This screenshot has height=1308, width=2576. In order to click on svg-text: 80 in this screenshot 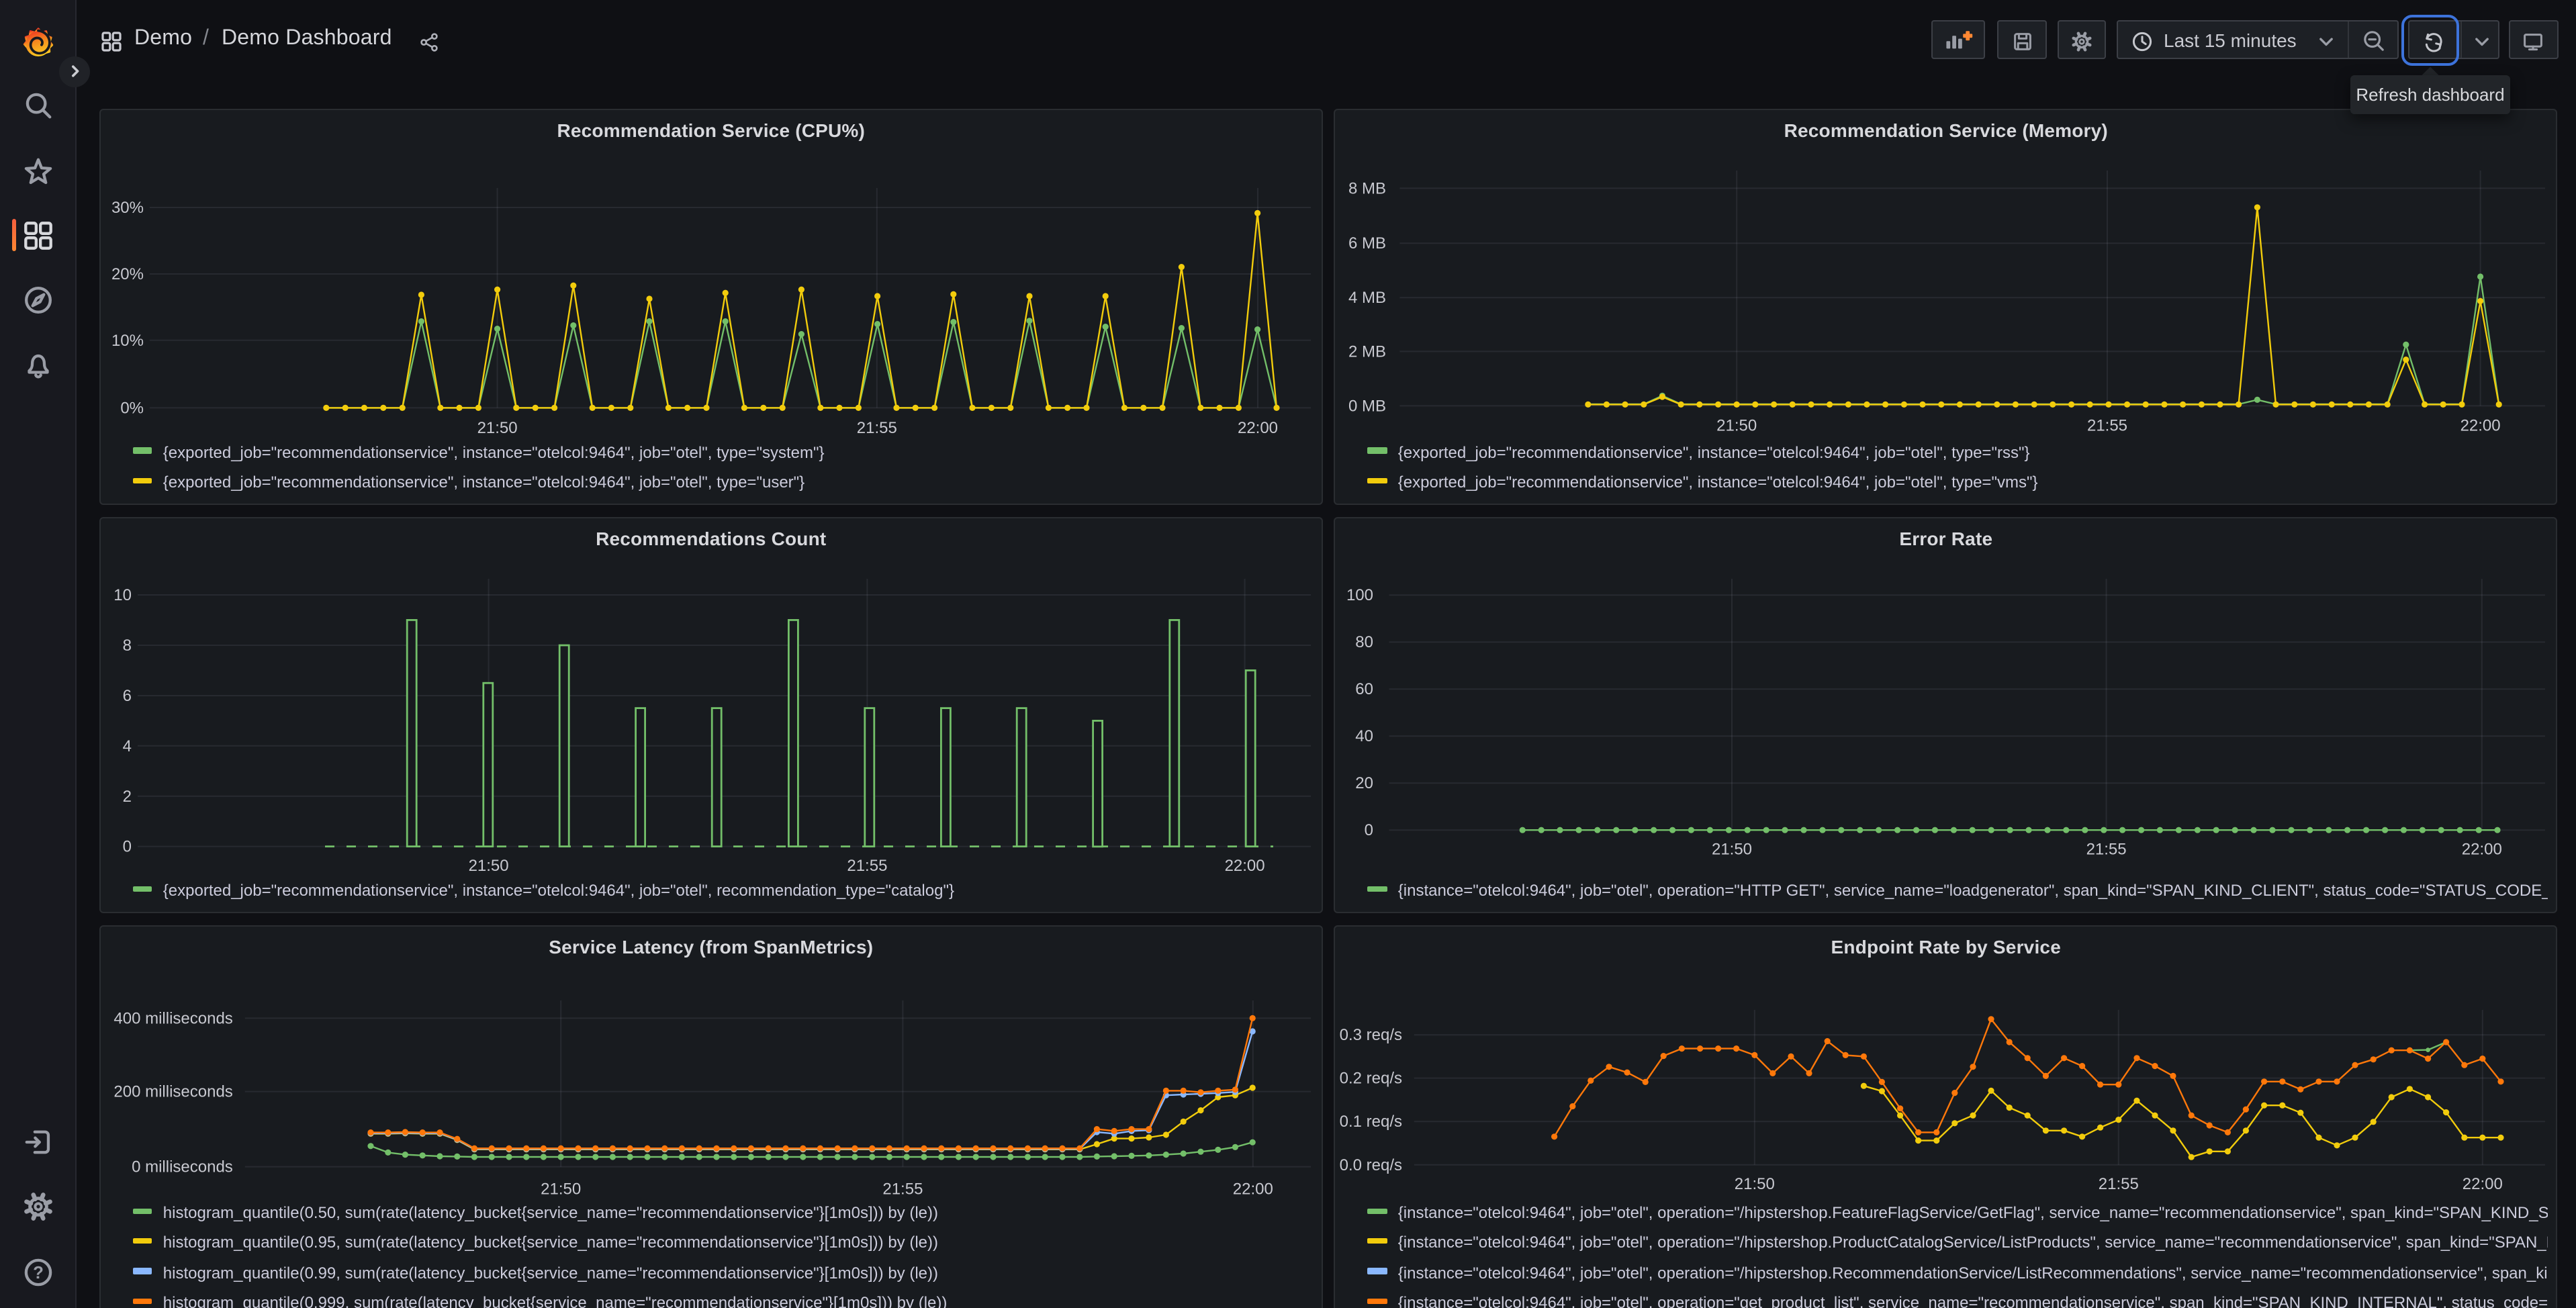, I will do `click(1365, 642)`.